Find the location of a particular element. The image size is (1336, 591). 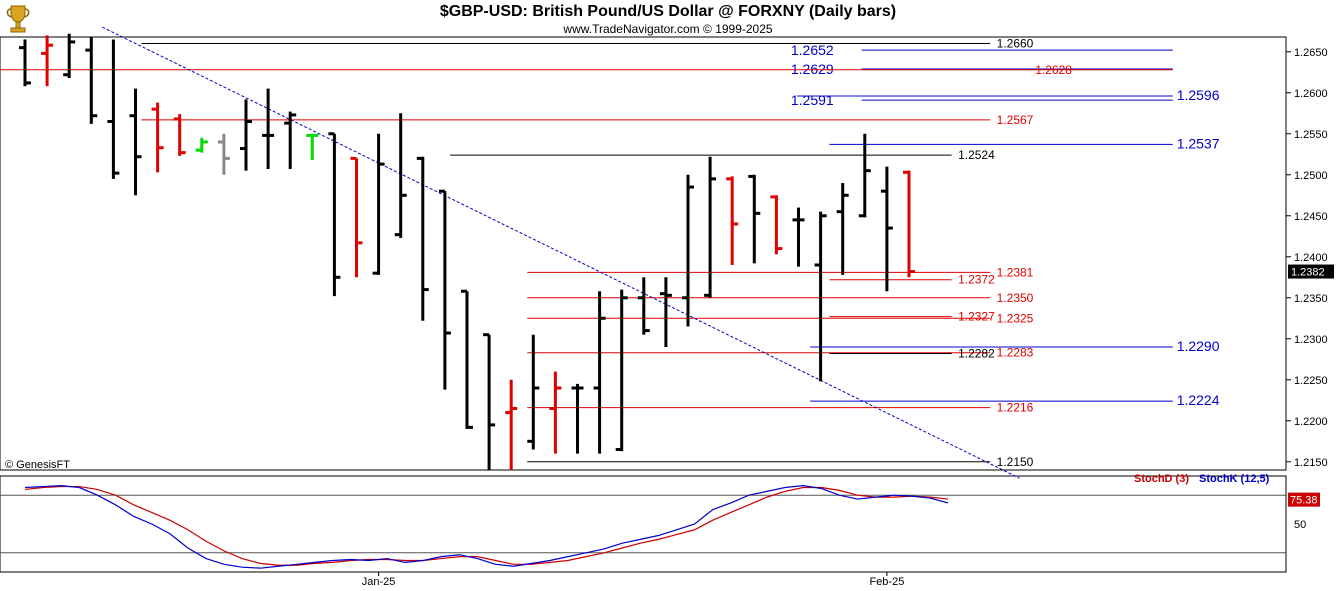

level-label: 1.2567 is located at coordinates (1015, 120).